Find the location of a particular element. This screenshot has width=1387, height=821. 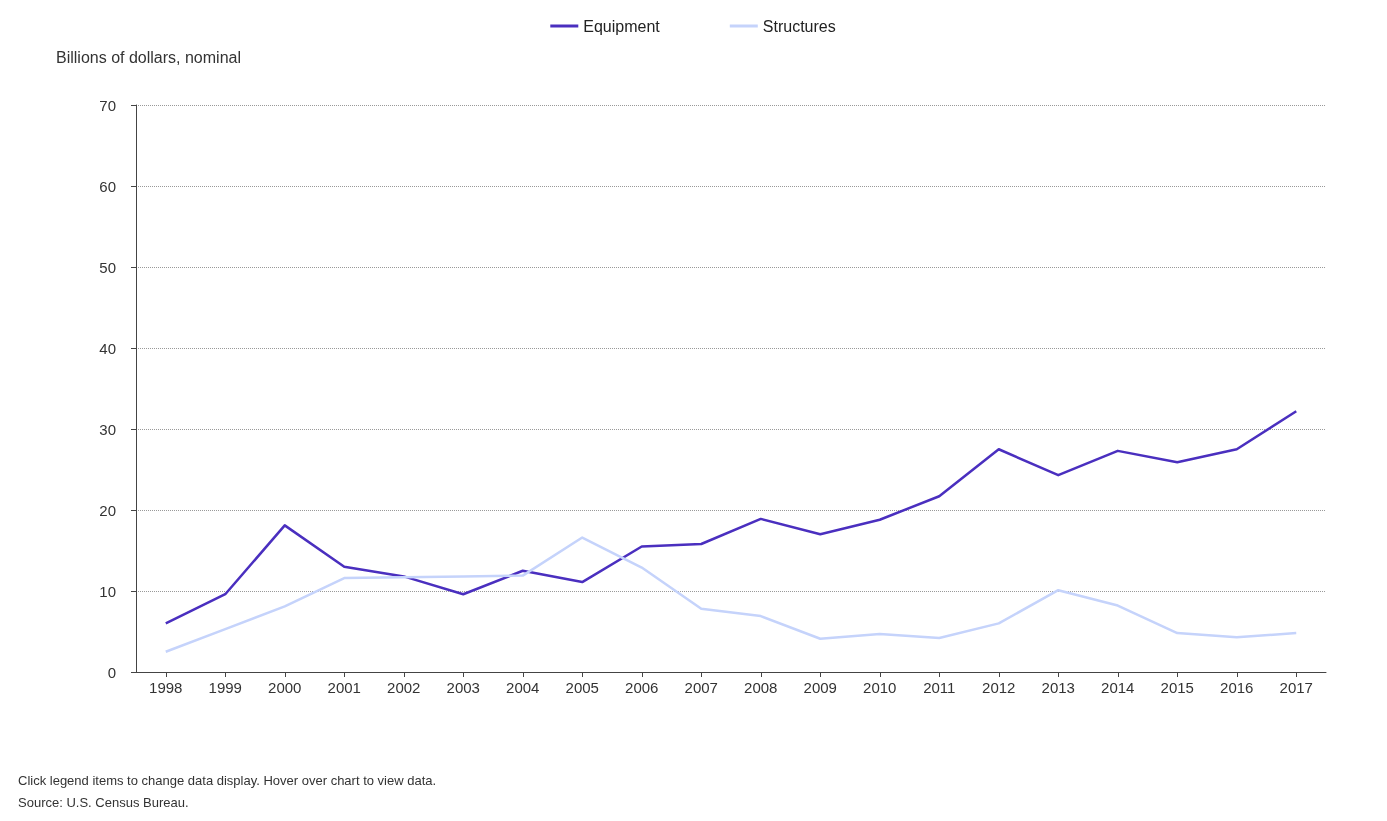

x-tick-label: 1999 is located at coordinates (225, 687).